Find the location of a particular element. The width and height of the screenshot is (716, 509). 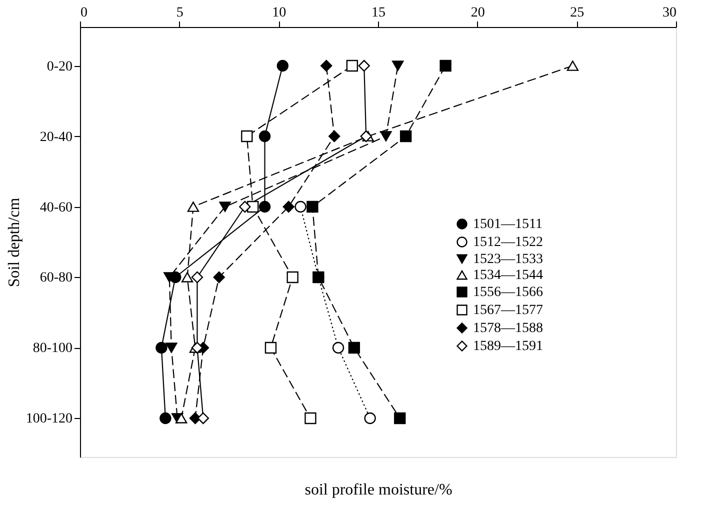

y-tick-label: 80-100 is located at coordinates (52, 348).